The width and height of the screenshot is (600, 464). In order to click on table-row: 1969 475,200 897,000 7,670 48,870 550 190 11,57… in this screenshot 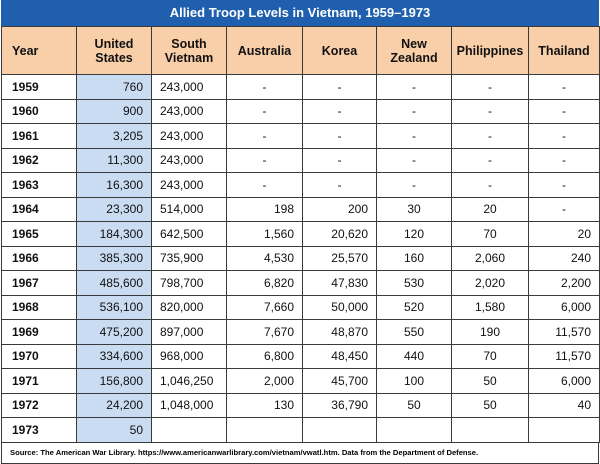, I will do `click(300, 332)`.